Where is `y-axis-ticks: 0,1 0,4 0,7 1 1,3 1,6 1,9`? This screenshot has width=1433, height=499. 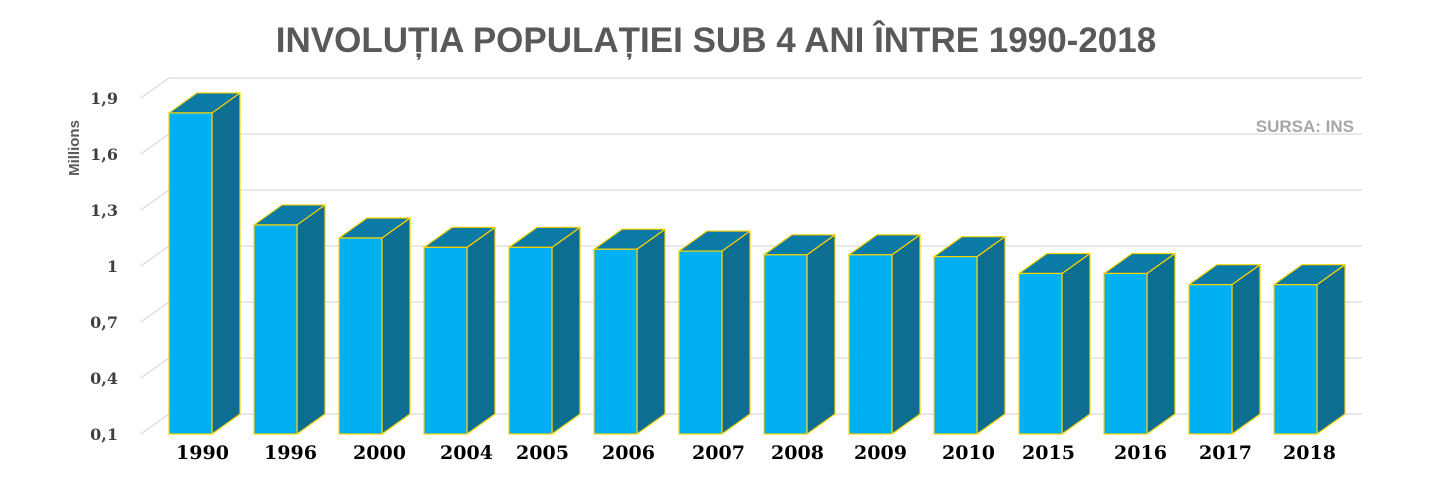
y-axis-ticks: 0,1 0,4 0,7 1 1,3 1,6 1,9 is located at coordinates (104, 266).